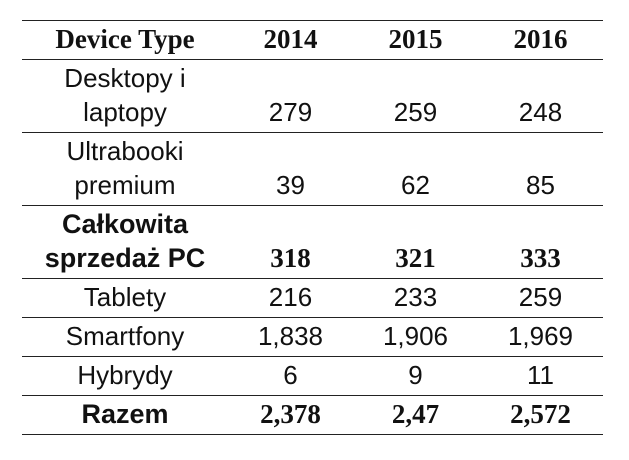  Describe the element at coordinates (415, 112) in the screenshot. I see `cell-2015: 259` at that location.